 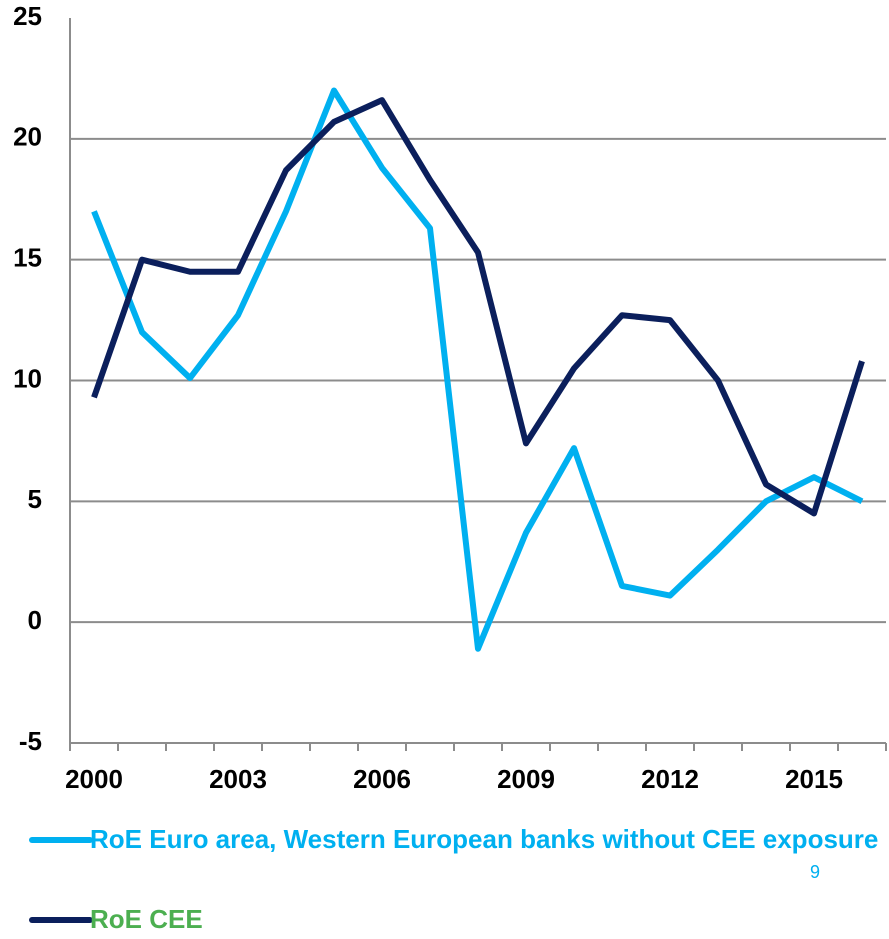 I want to click on y-tick-label: -5, so click(x=30, y=741).